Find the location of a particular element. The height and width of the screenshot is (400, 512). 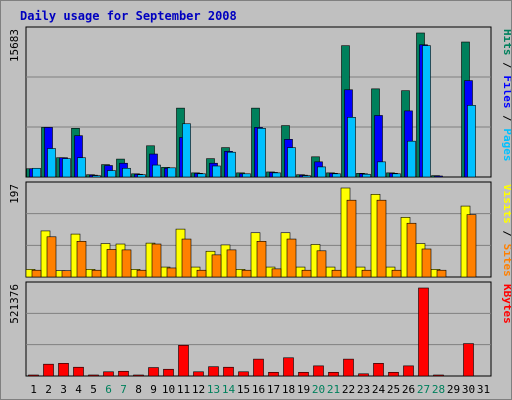

legend-segment-2-2: Sites is located at coordinates (506, 260).